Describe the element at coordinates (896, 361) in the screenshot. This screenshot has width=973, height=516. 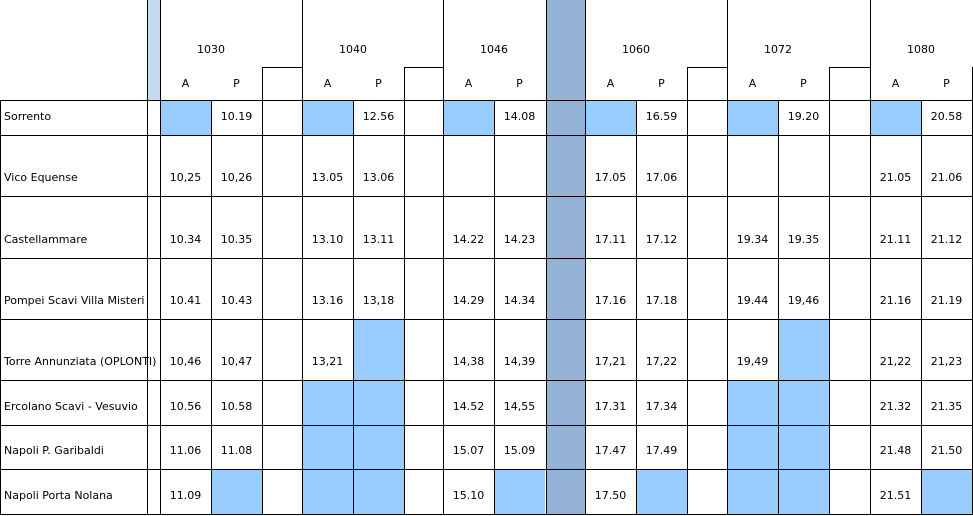
I see `time: 21,22` at that location.